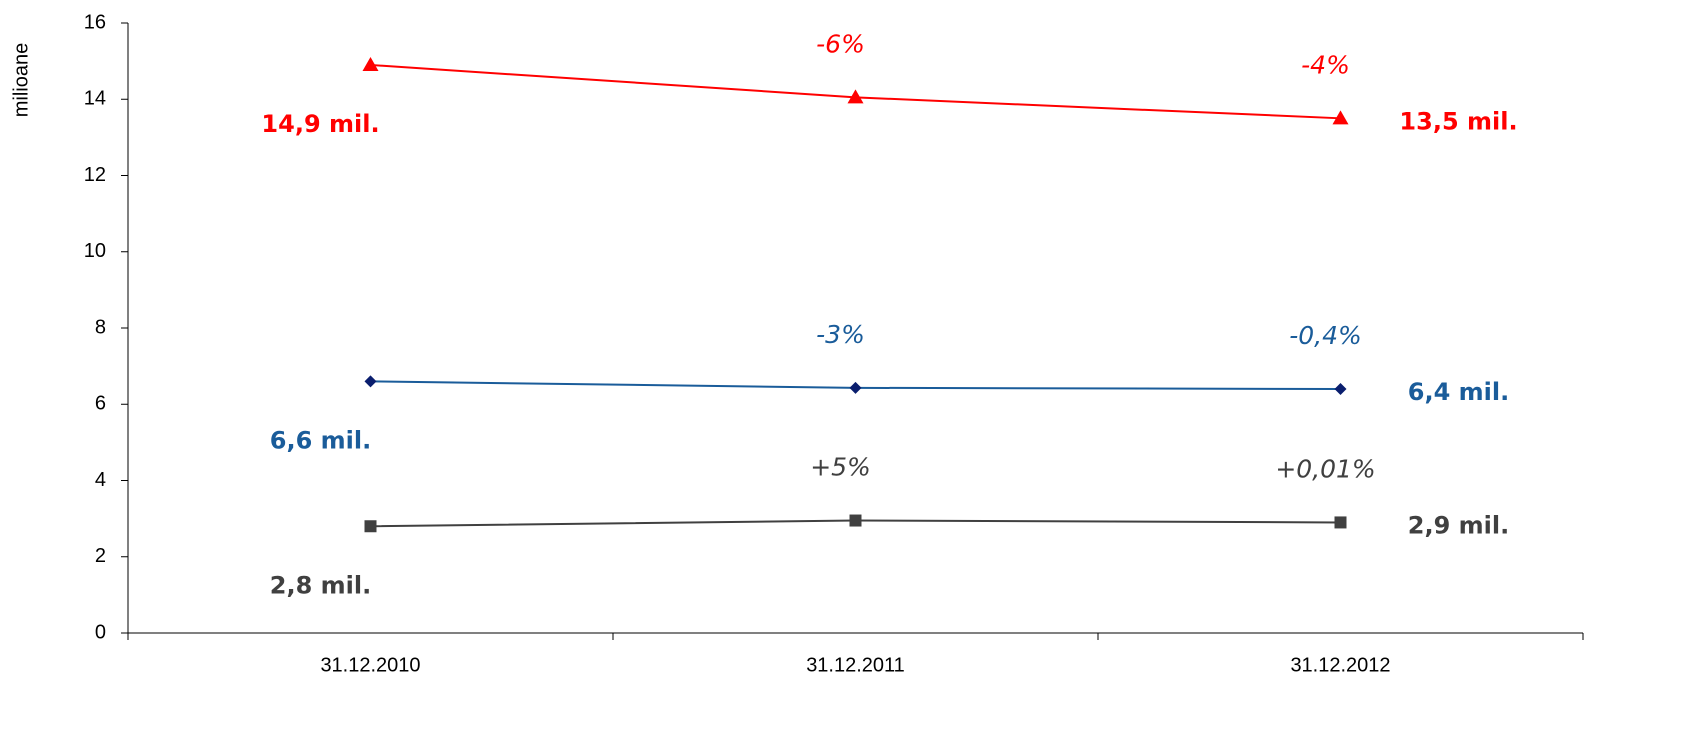  I want to click on change-label: -6%, so click(840, 43).